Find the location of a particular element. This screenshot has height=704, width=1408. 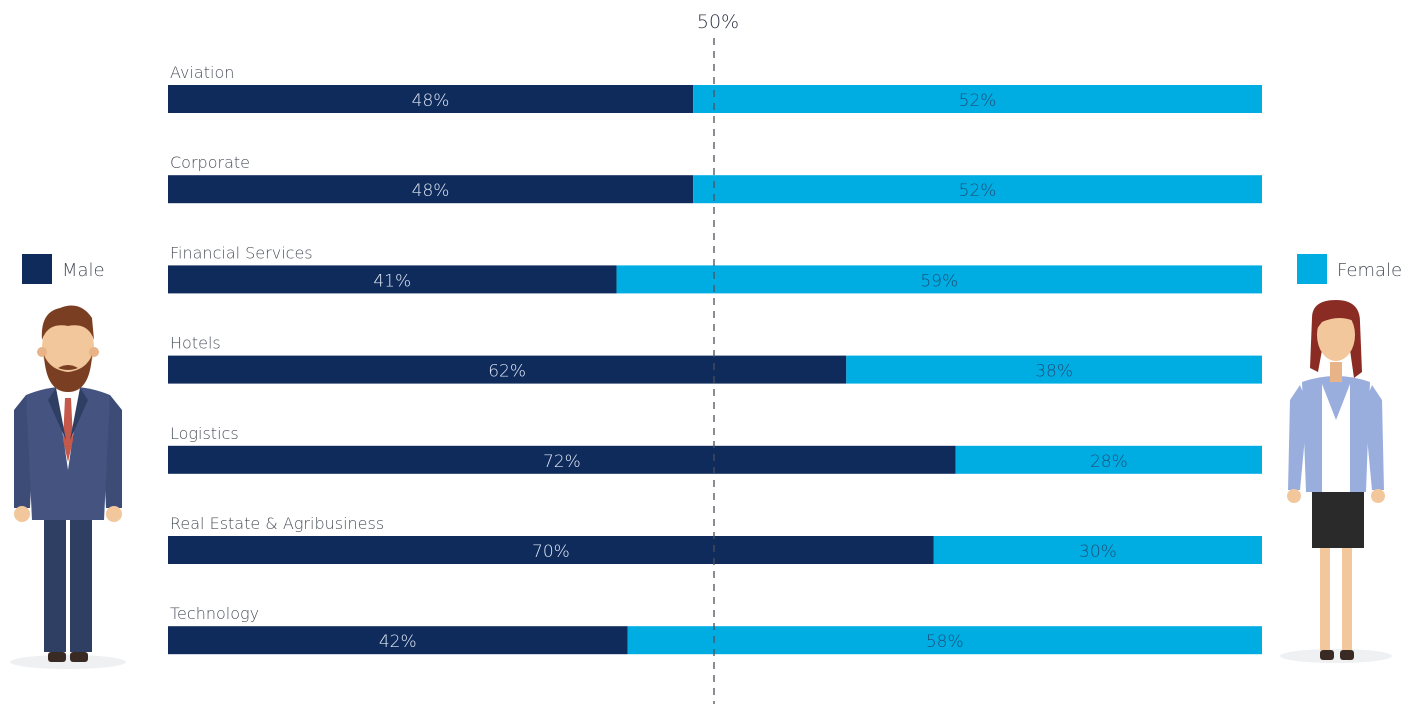

category-label-technology: Technology is located at coordinates (214, 613).